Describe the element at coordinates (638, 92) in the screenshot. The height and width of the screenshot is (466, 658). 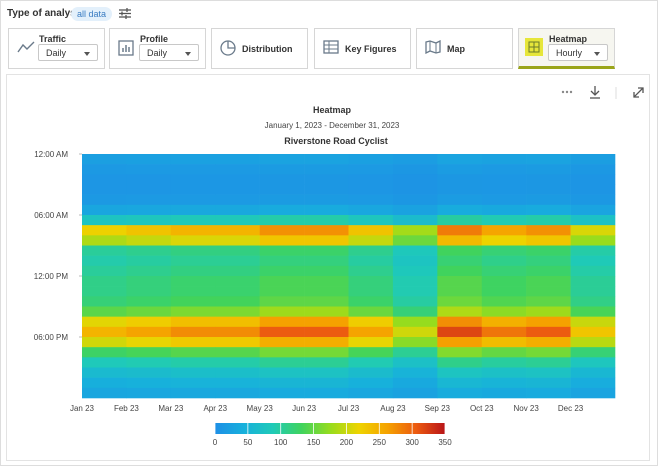
I see `expand-button` at that location.